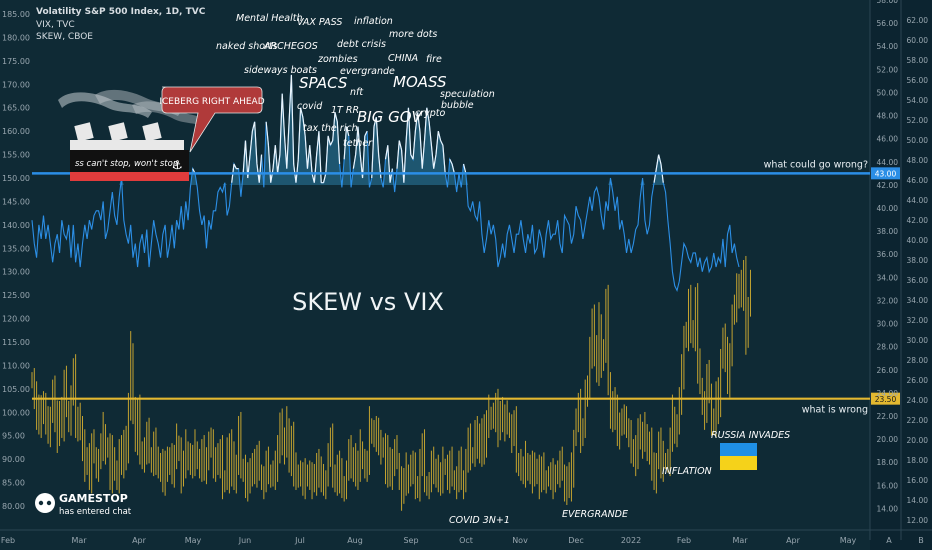  What do you see at coordinates (16, 155) in the screenshot?
I see `left-axis-tick-label: 155.00` at bounding box center [16, 155].